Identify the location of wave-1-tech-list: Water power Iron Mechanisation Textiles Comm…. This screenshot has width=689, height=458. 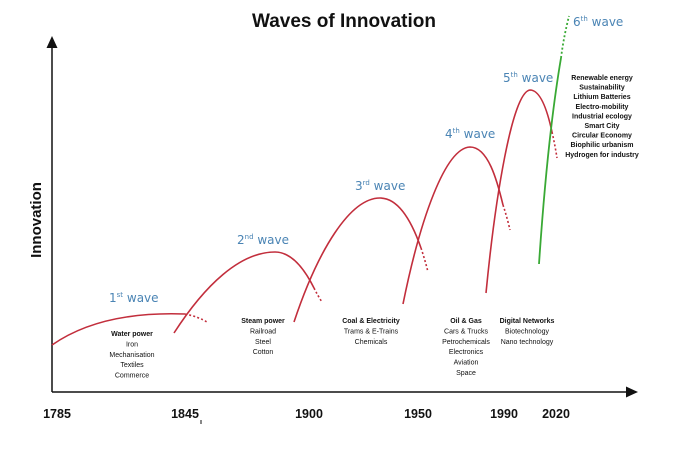
(131, 355).